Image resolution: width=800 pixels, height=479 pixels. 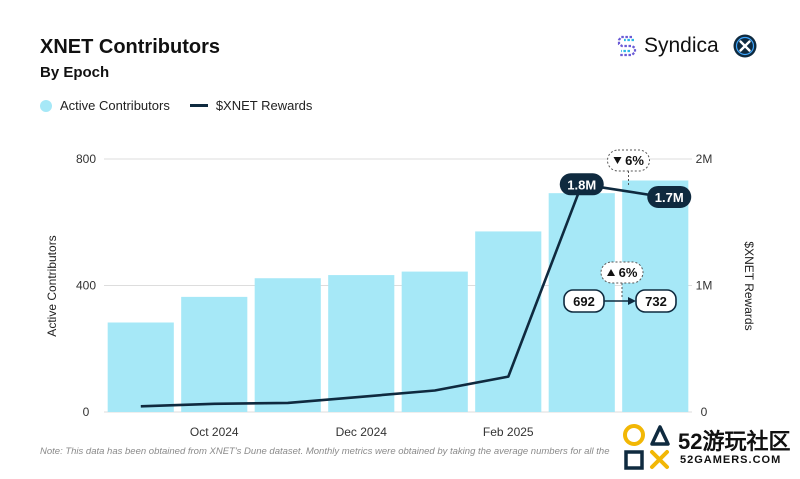 I want to click on up-triangle-icon, so click(x=611, y=272).